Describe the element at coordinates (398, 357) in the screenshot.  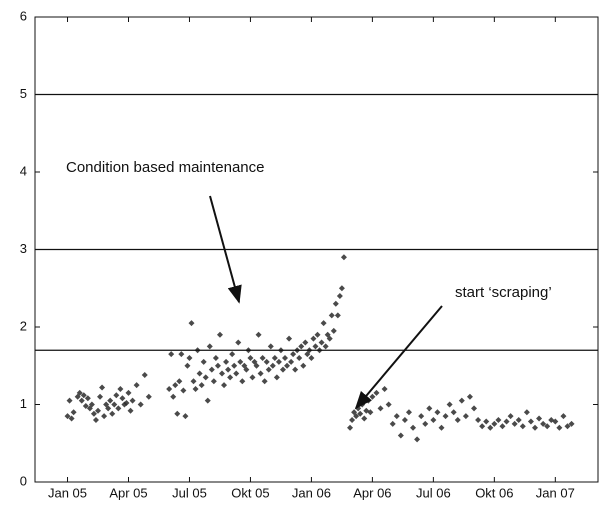
I see `annotation-arrow` at that location.